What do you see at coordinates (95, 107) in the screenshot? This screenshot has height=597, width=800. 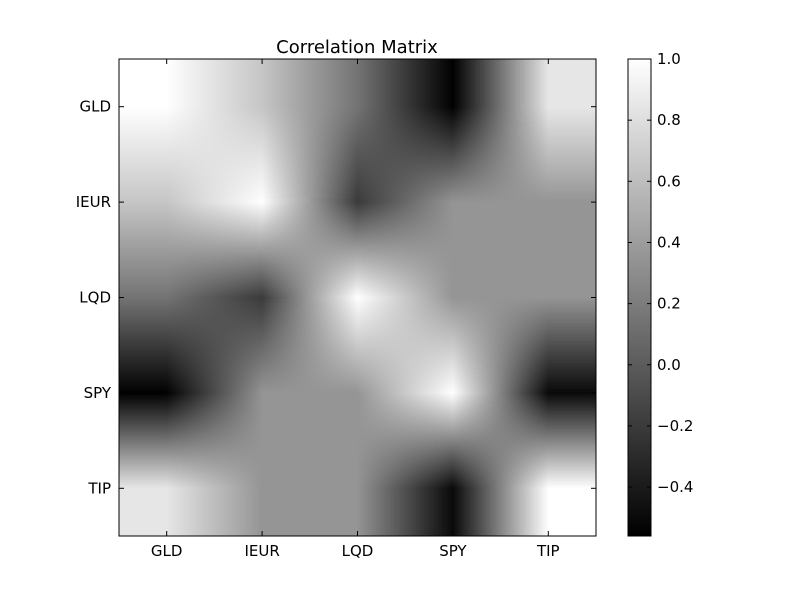 I see `y-tick-label: GLD` at bounding box center [95, 107].